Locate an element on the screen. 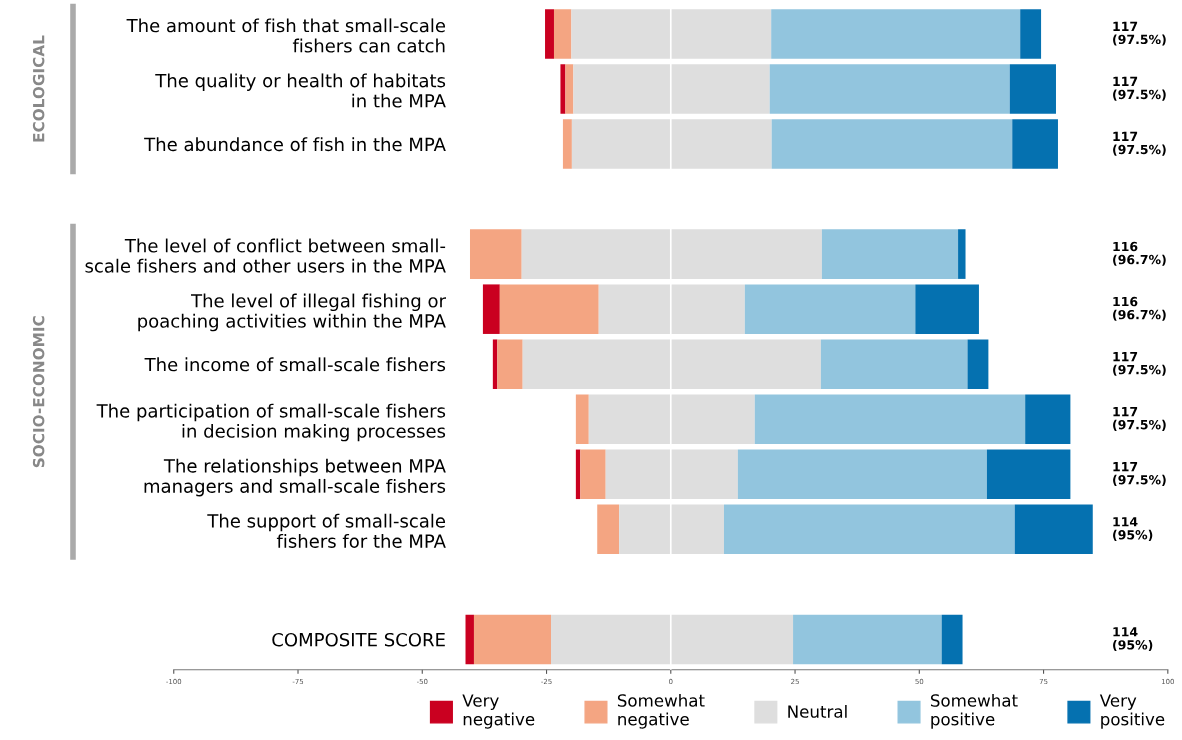  y-tick-label: The level of illegal fishing or poaching activities within the MPA is located at coordinates (292, 312).